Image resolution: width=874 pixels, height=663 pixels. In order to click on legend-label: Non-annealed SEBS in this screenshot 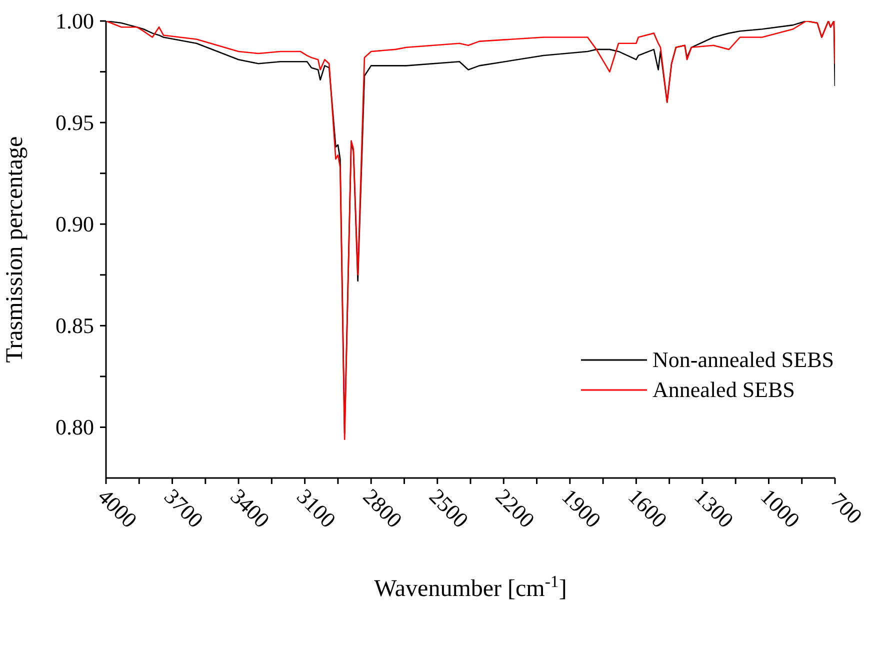, I will do `click(743, 360)`.